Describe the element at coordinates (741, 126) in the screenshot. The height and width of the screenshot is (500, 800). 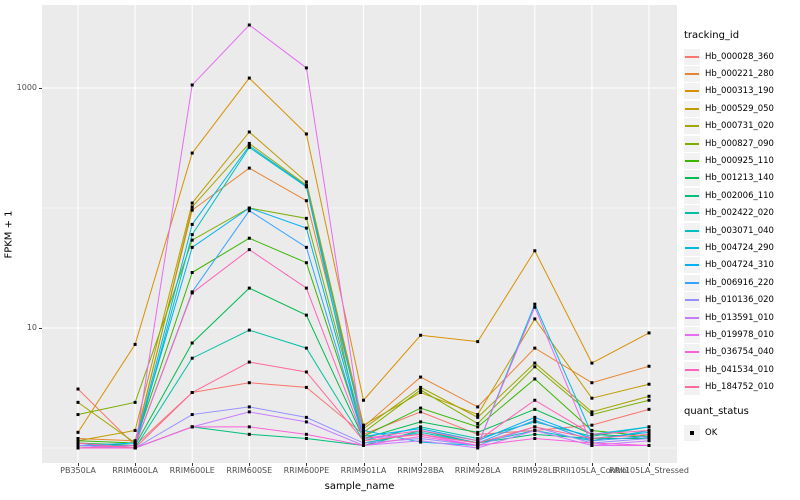
I see `legend-item-Hb_000731_020: Hb_000731_020` at that location.